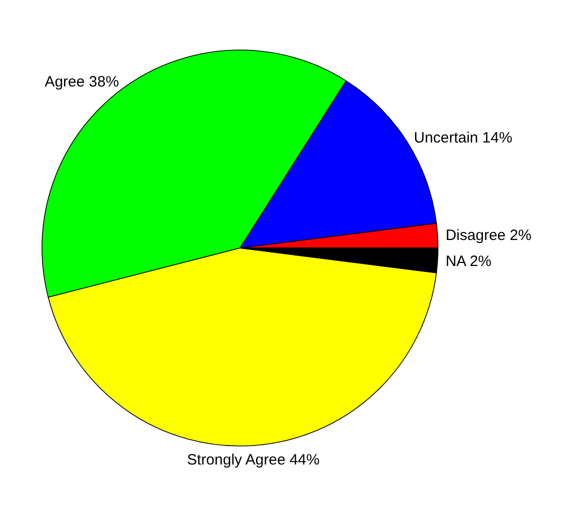 This screenshot has height=513, width=572. Describe the element at coordinates (81, 81) in the screenshot. I see `slice-label: Agree 38%` at that location.